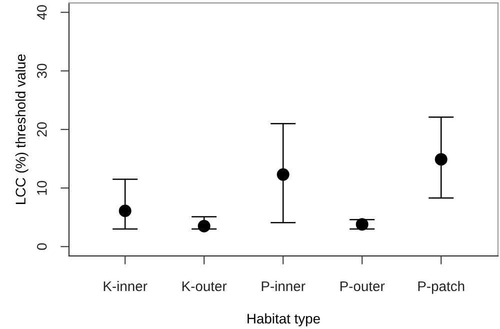 This screenshot has width=500, height=329. I want to click on y-tick-label: 10, so click(41, 187).